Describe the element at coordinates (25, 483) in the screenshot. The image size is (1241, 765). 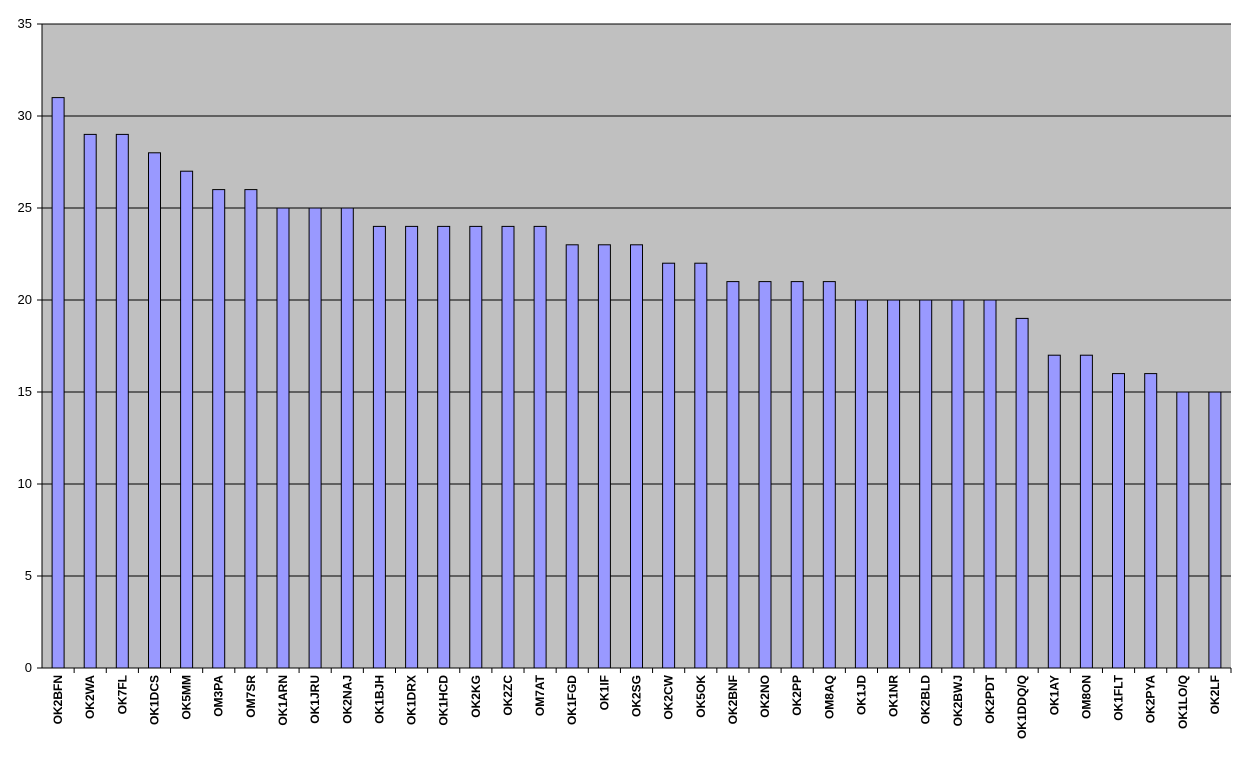
I see `y-tick-label: 10` at that location.